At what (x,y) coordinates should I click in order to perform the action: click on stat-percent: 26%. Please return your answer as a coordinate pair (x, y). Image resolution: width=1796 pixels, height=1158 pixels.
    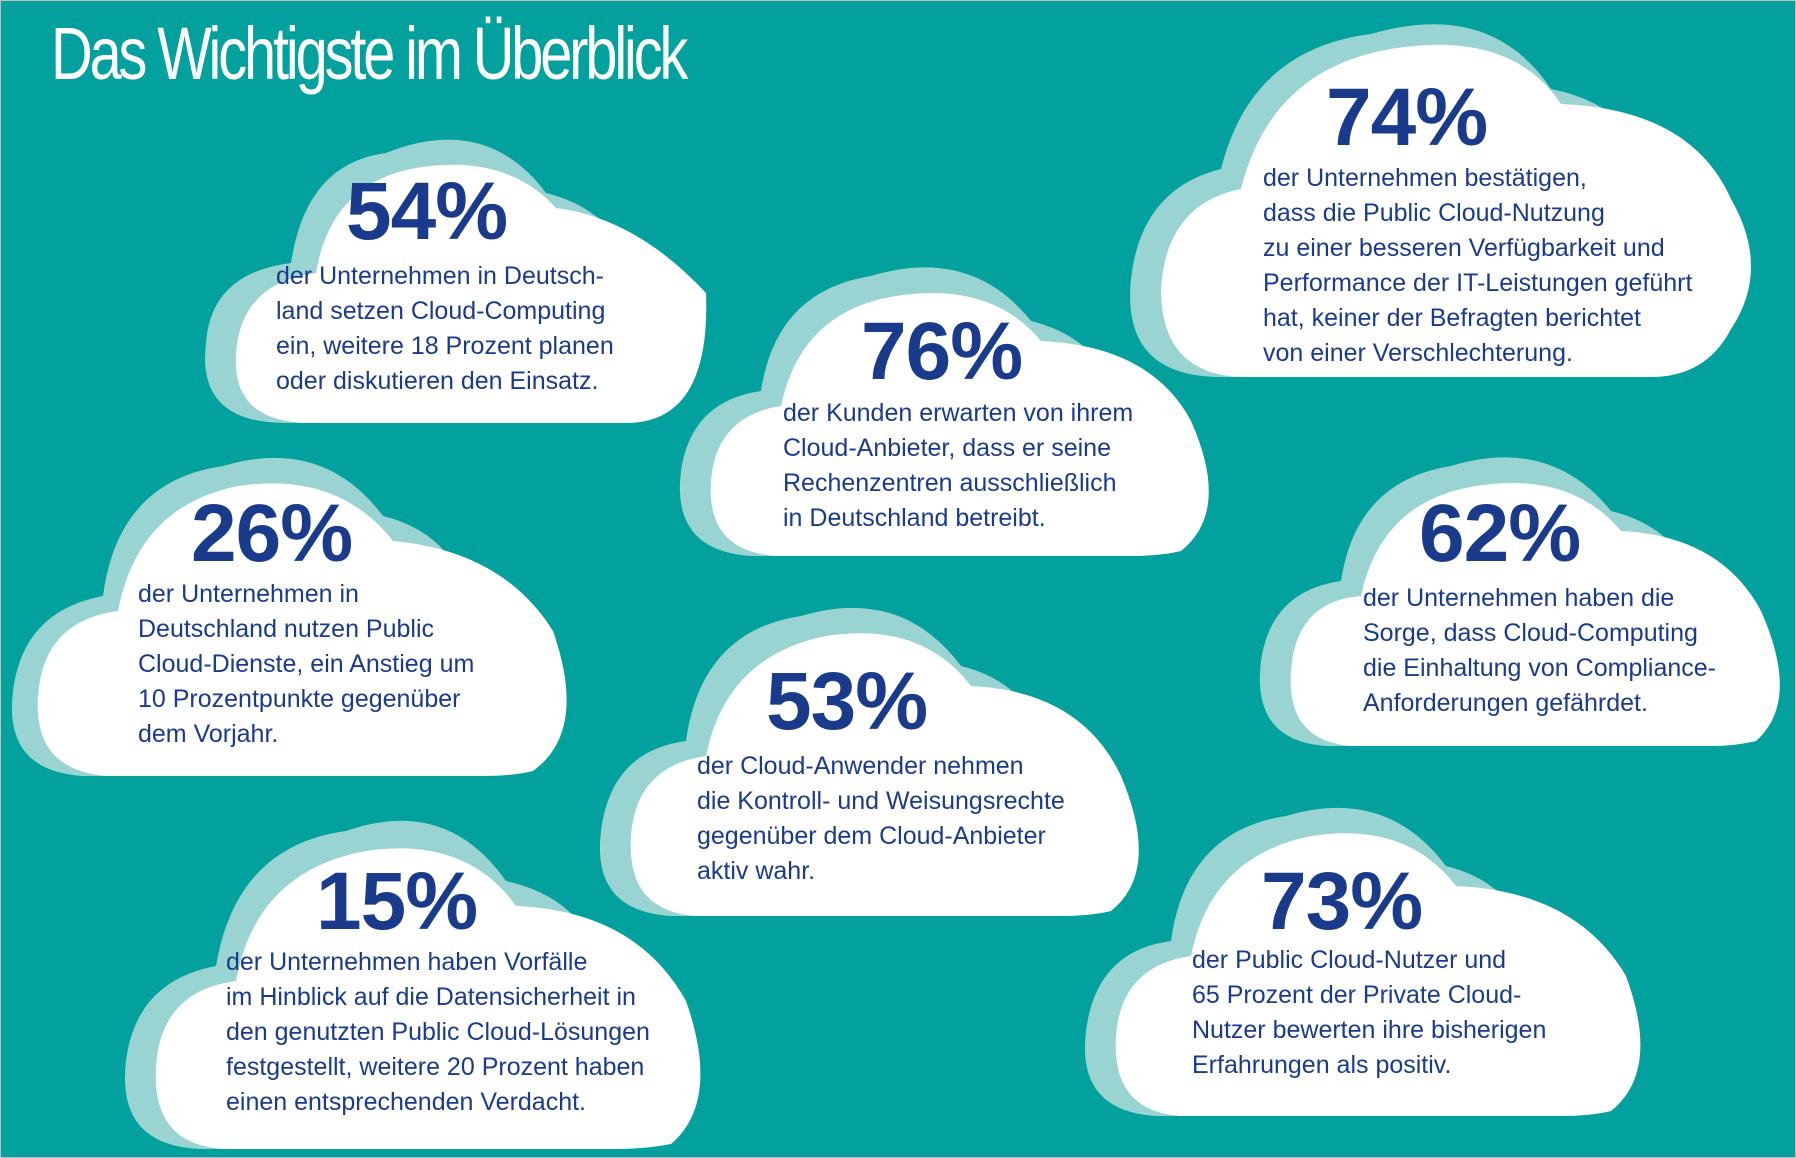
    Looking at the image, I should click on (272, 533).